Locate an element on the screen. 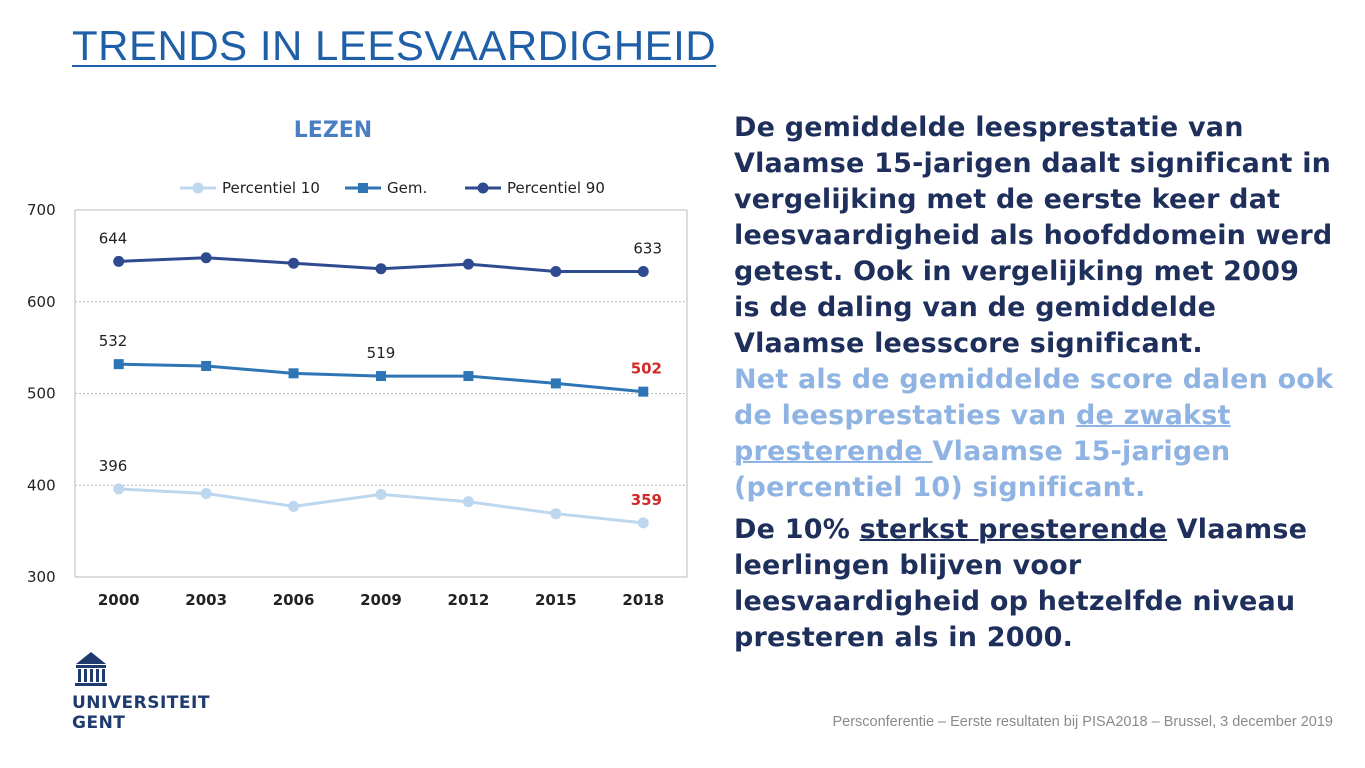  data-label-gem-2000: 532 is located at coordinates (113, 341).